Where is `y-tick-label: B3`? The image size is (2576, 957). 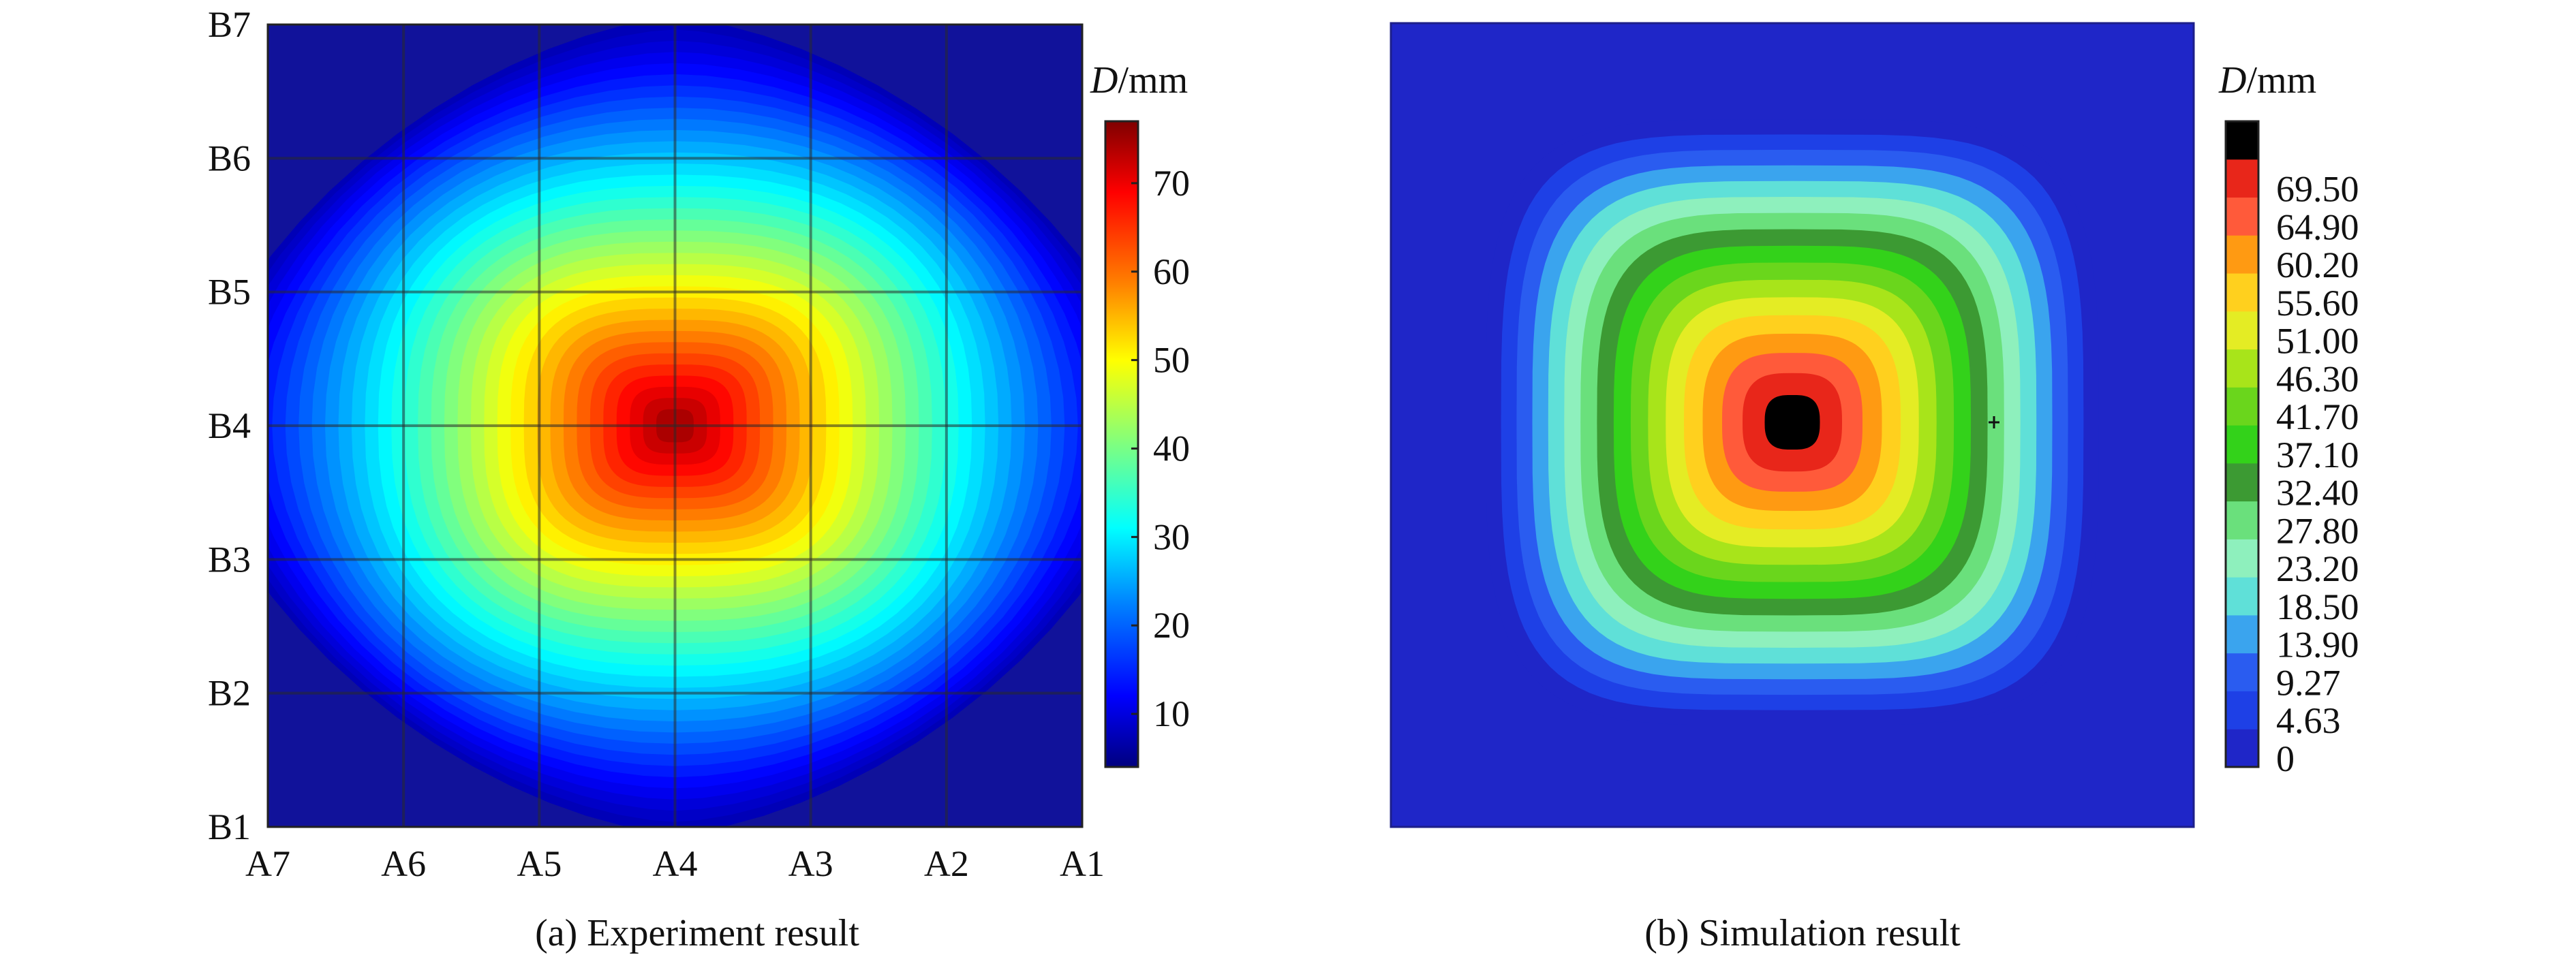
y-tick-label: B3 is located at coordinates (230, 559).